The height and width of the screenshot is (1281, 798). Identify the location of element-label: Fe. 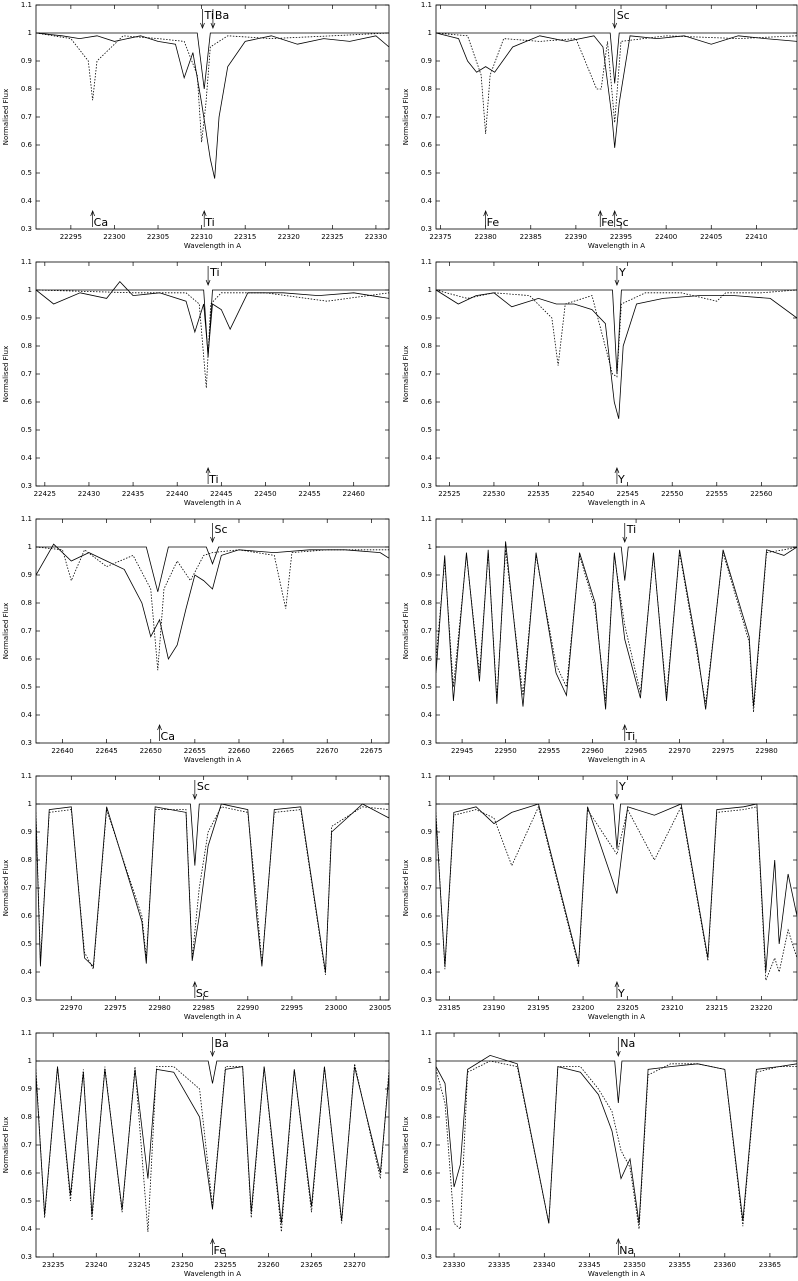
(220, 1250).